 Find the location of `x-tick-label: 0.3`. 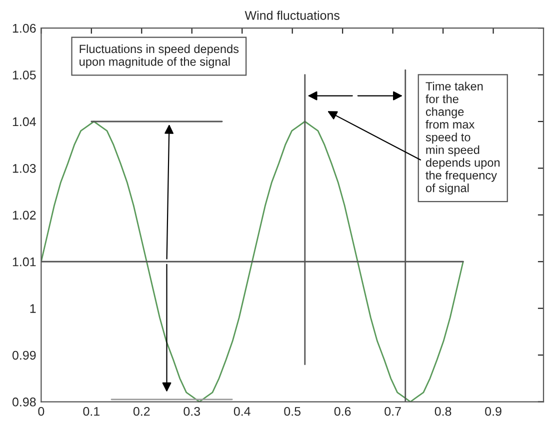

x-tick-label: 0.3 is located at coordinates (192, 411).